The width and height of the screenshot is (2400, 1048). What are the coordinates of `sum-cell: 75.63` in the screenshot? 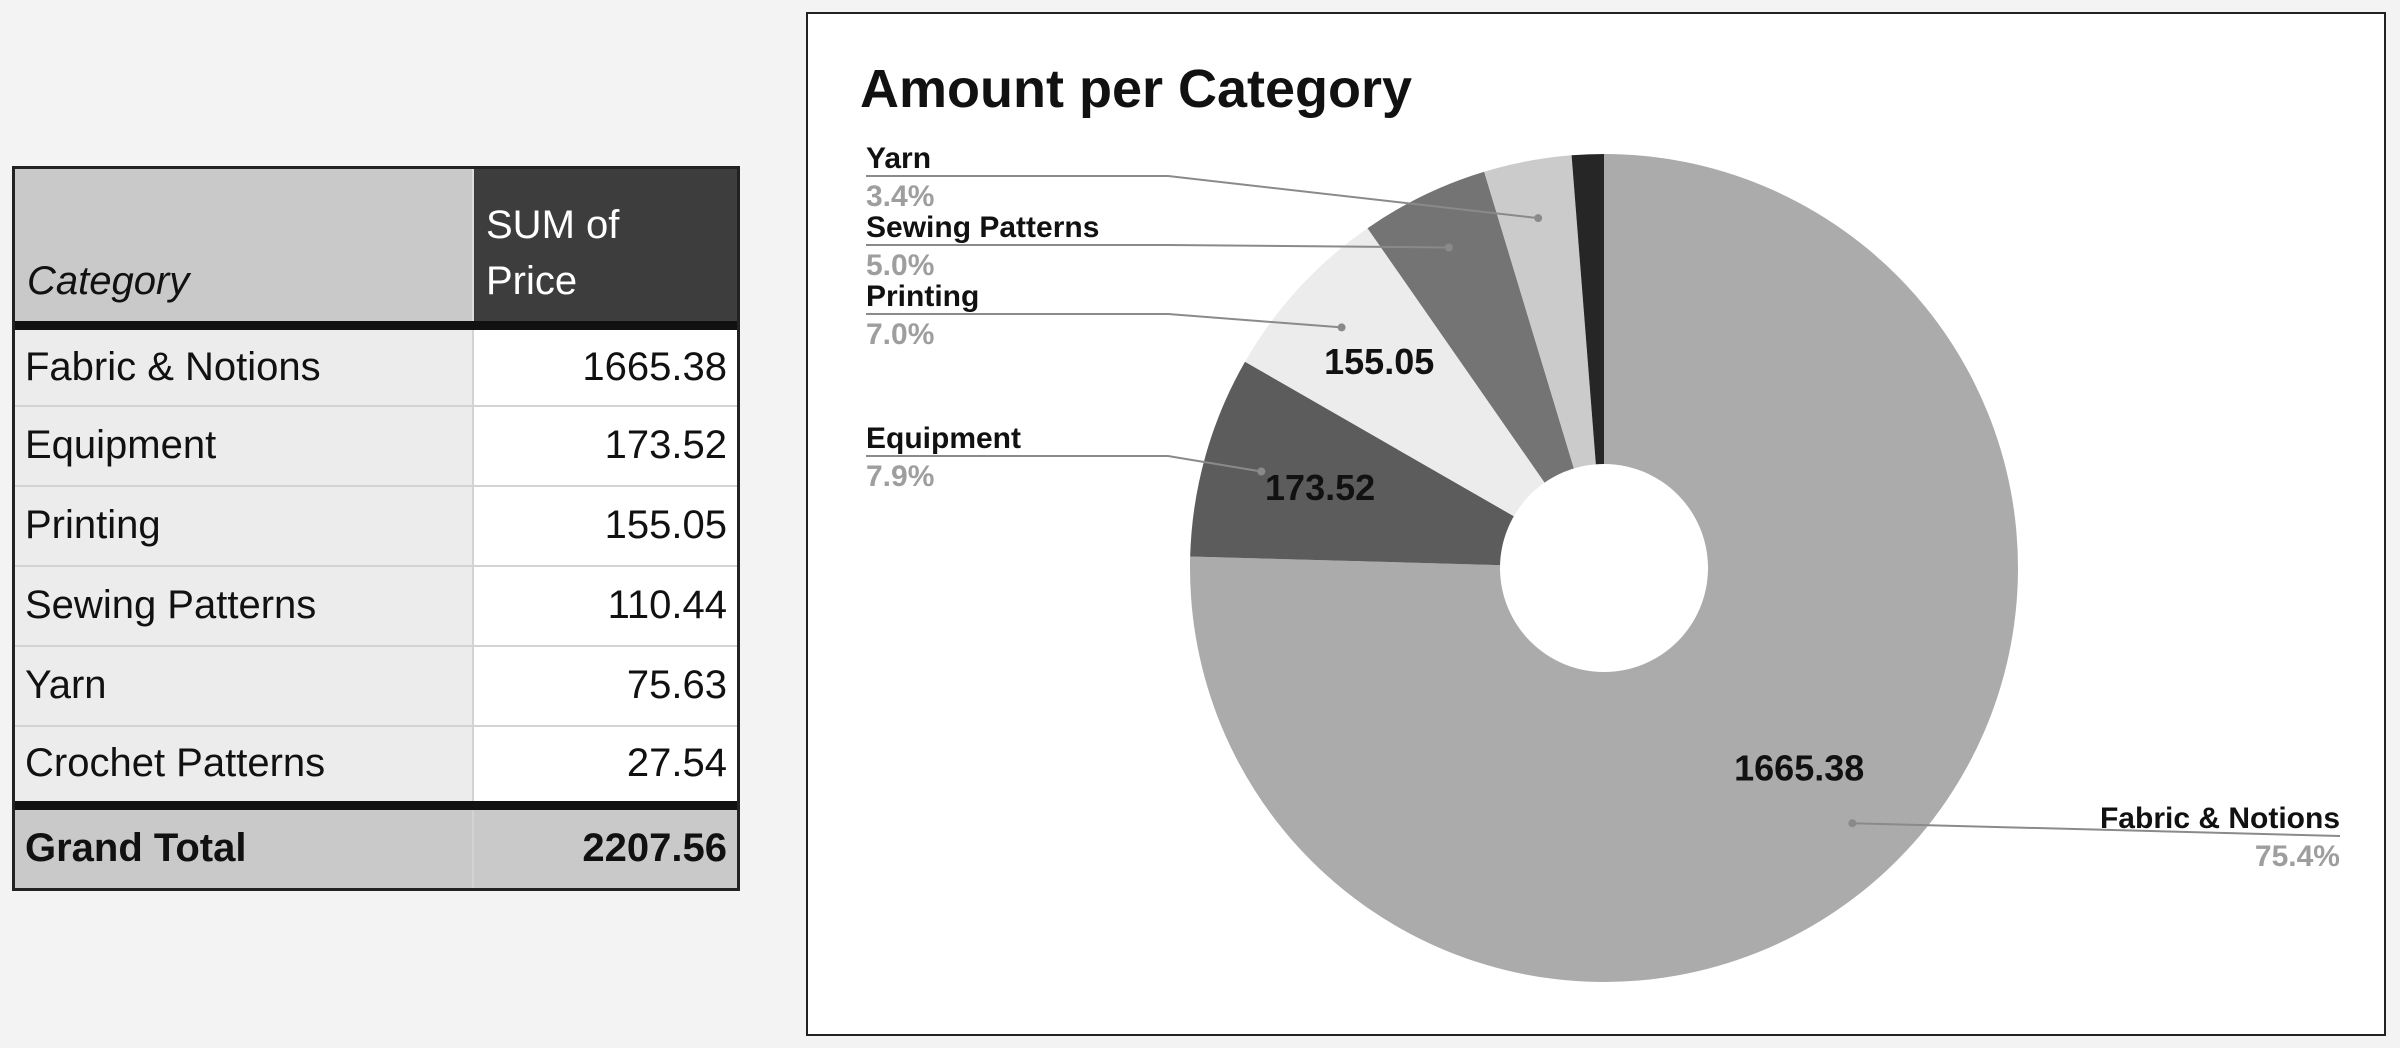 It's located at (605, 686).